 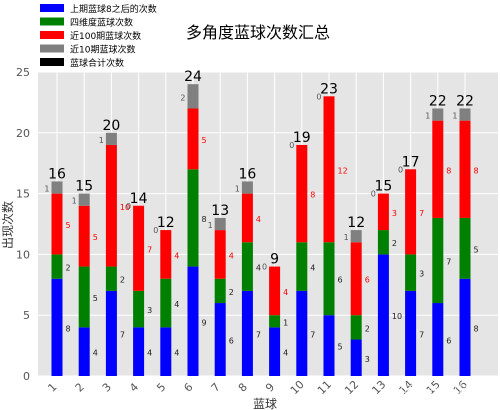 What do you see at coordinates (7, 225) in the screenshot?
I see `y-axis-label: 出现次数` at bounding box center [7, 225].